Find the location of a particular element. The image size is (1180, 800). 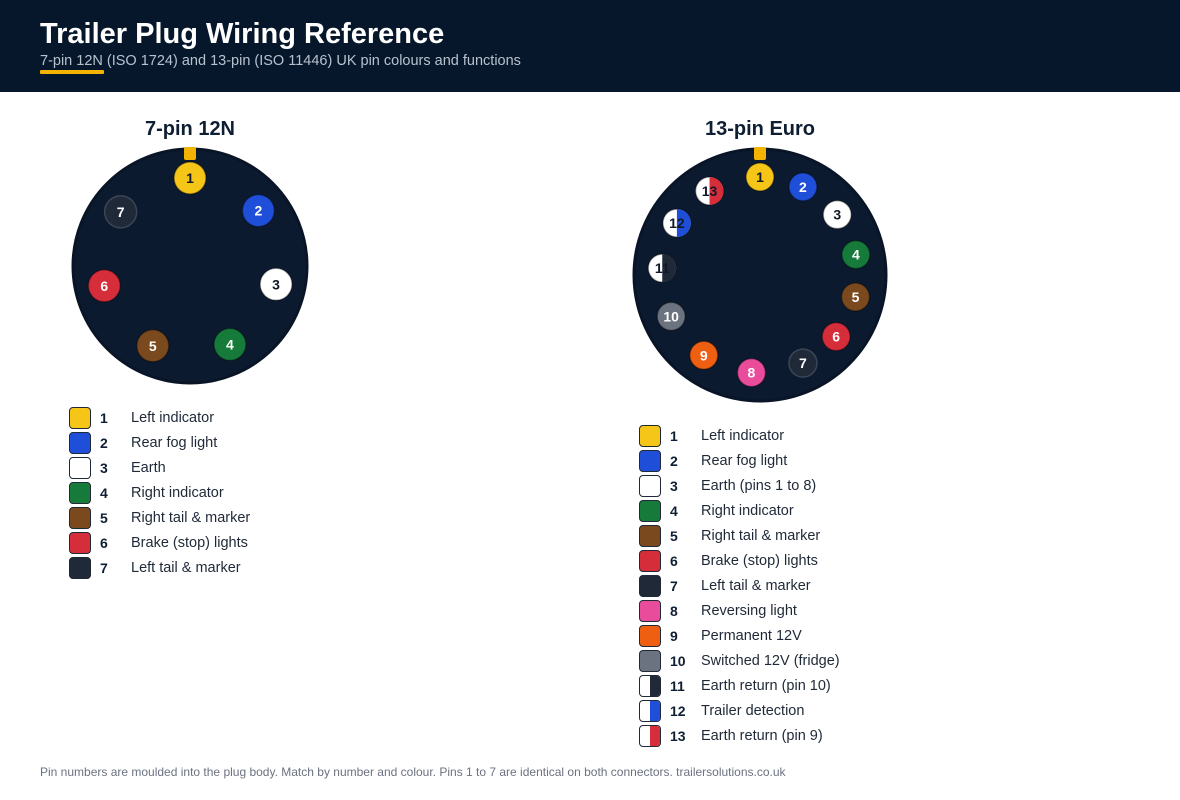

pin-number: 1 is located at coordinates (674, 435).